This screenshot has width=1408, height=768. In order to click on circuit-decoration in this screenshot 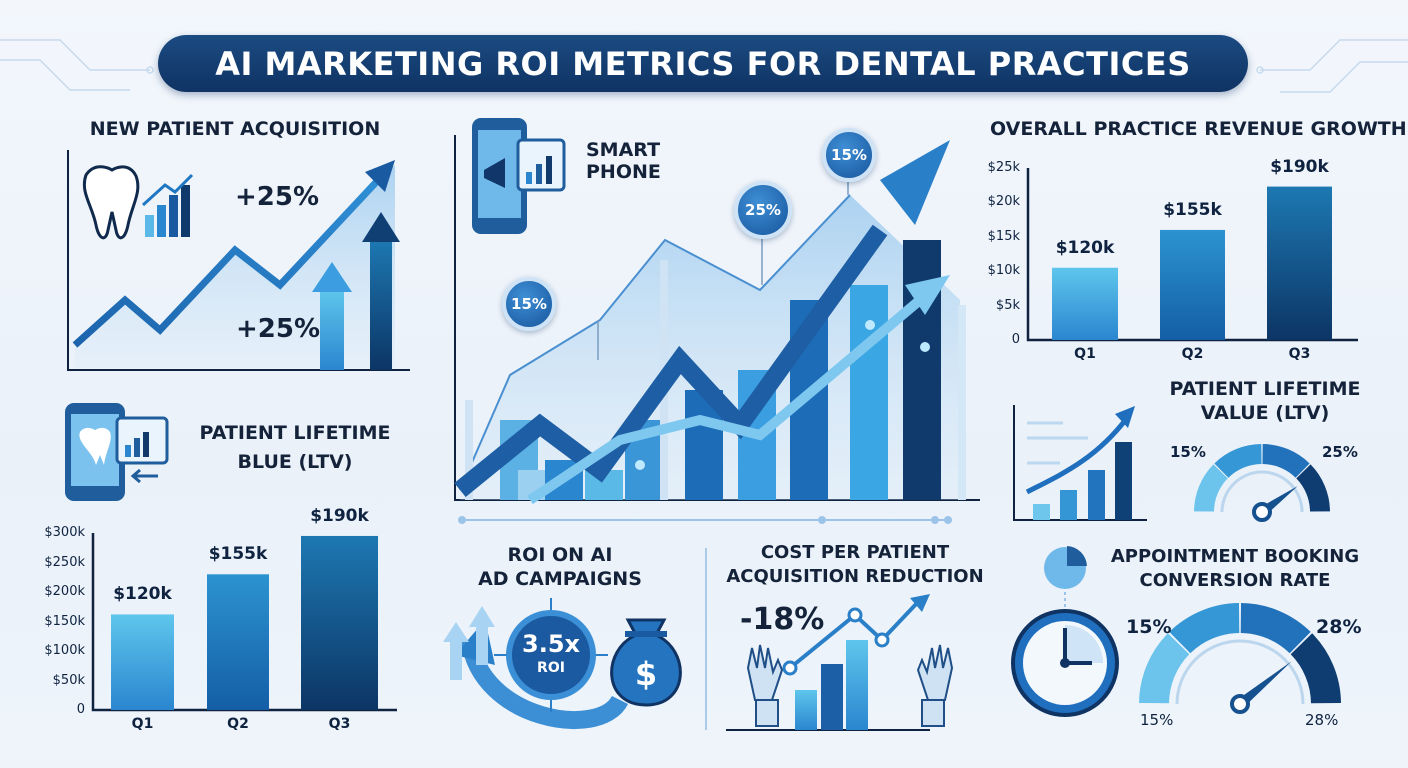, I will do `click(704, 66)`.